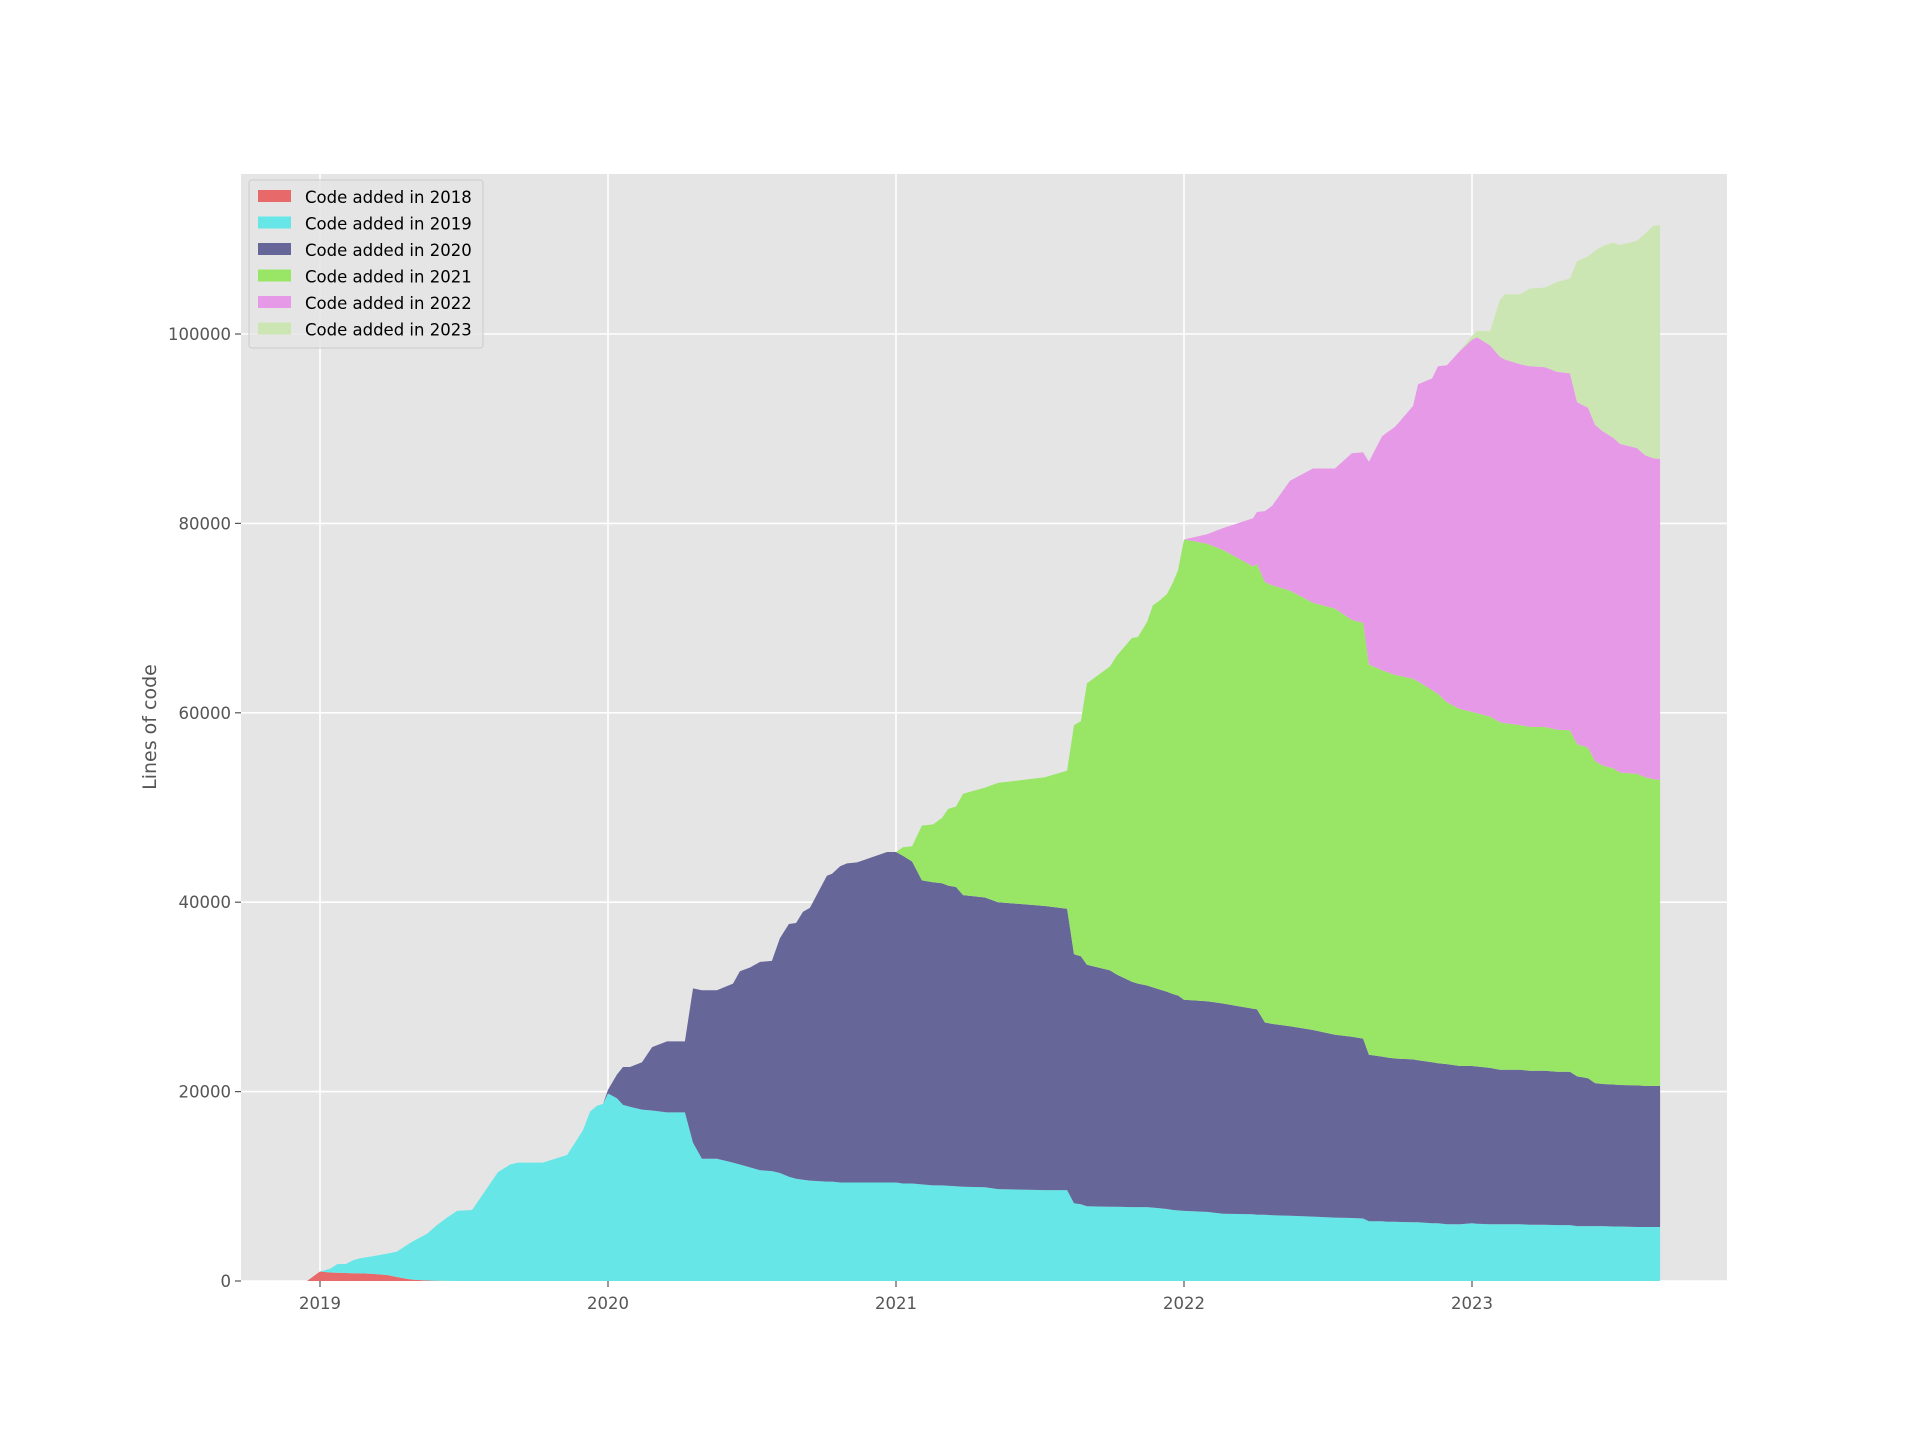  I want to click on legend-item: Code added in 2023, so click(365, 330).